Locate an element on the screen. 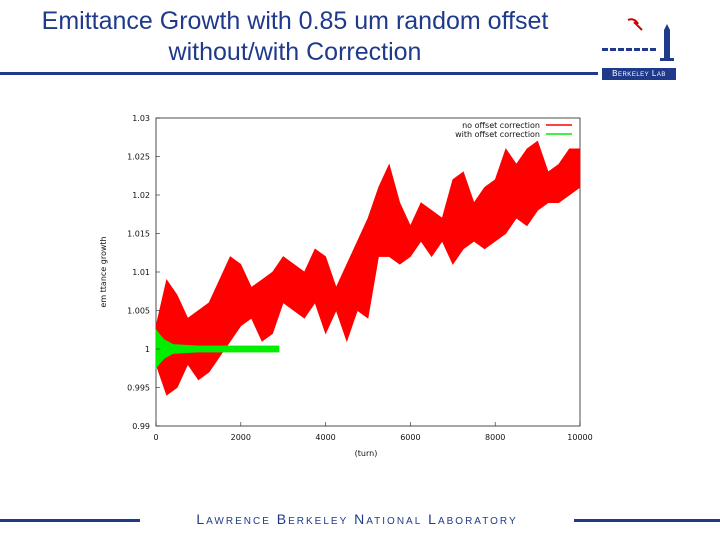 This screenshot has width=720, height=540. y-tick-label: 1.01 is located at coordinates (141, 272).